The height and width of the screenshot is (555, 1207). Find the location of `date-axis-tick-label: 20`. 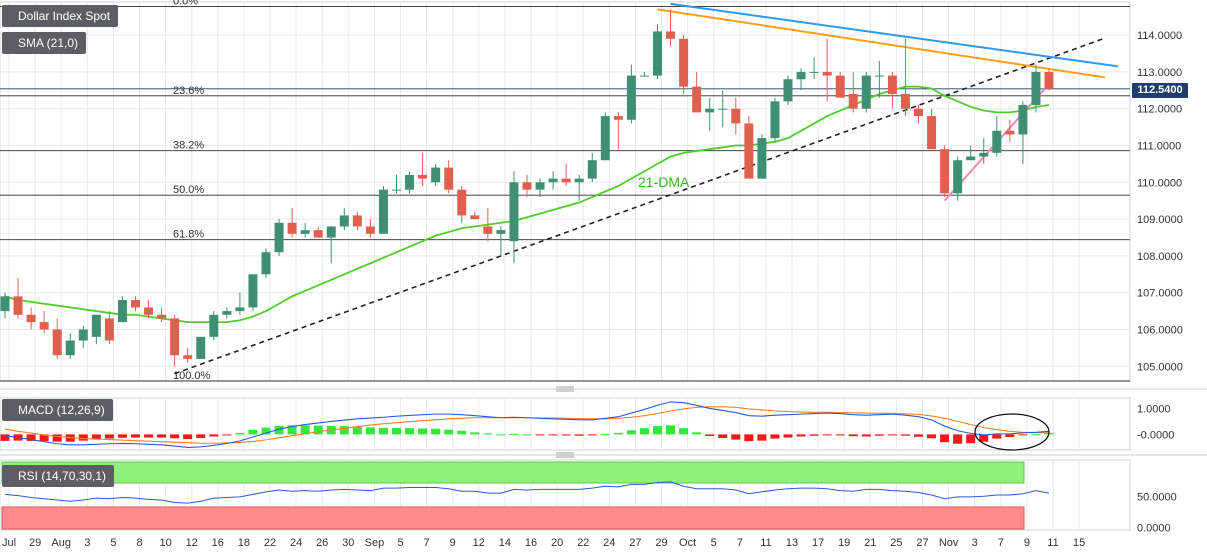

date-axis-tick-label: 20 is located at coordinates (557, 543).